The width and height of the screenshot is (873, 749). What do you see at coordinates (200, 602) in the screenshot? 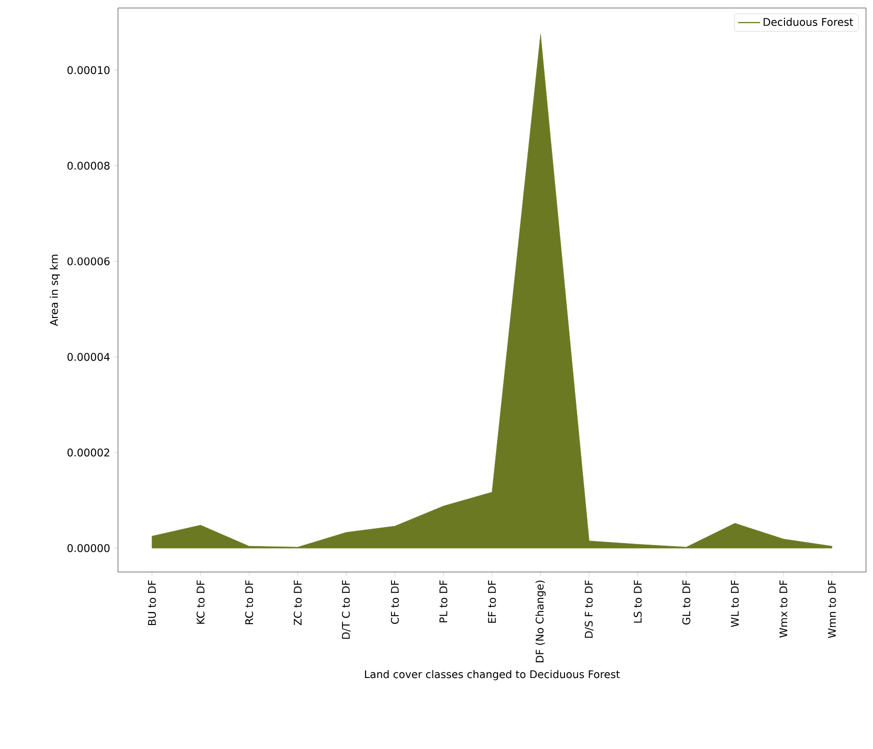
I see `x-tick-label: KC to DF` at bounding box center [200, 602].